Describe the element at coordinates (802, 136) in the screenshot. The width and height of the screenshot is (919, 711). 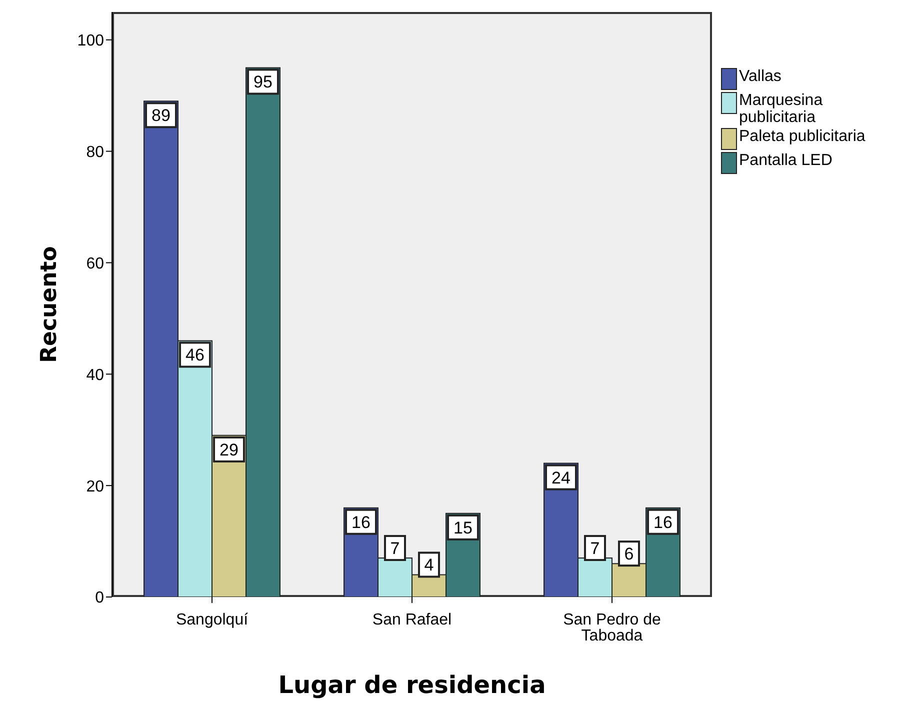
I see `legend-label: Paleta publicitaria` at that location.